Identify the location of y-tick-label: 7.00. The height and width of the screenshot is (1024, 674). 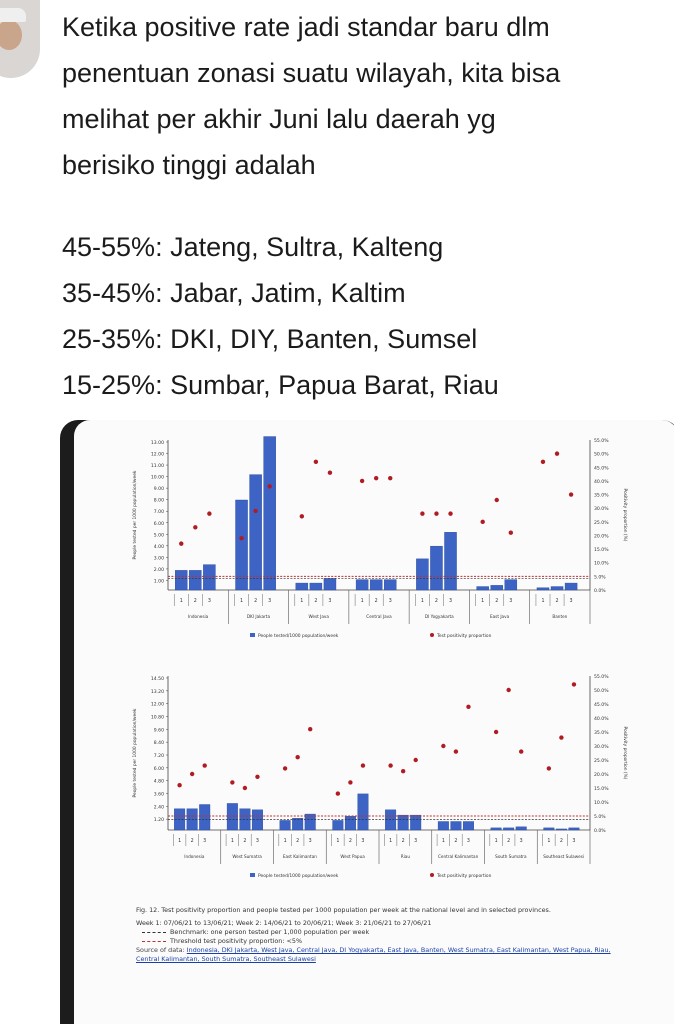
(159, 512).